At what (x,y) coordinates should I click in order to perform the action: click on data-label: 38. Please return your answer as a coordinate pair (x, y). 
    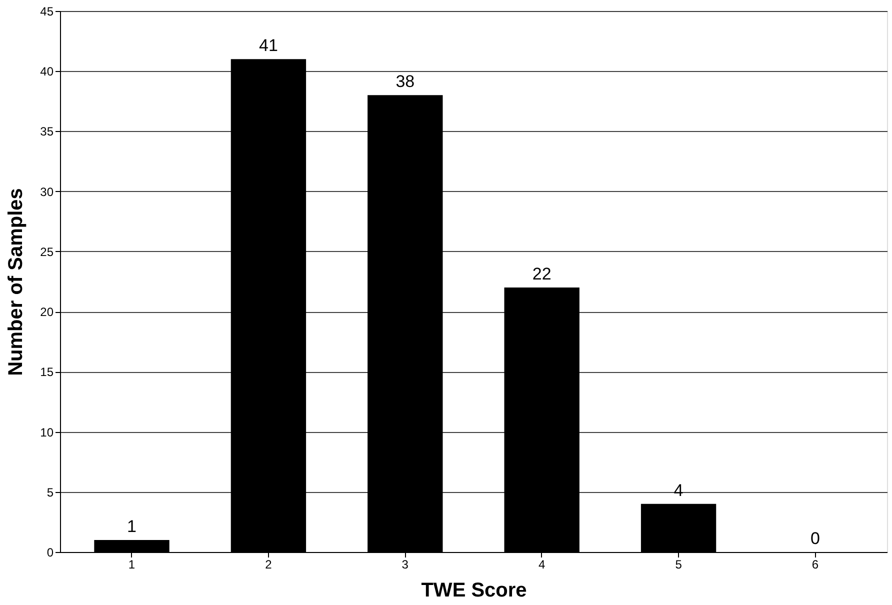
    Looking at the image, I should click on (405, 82).